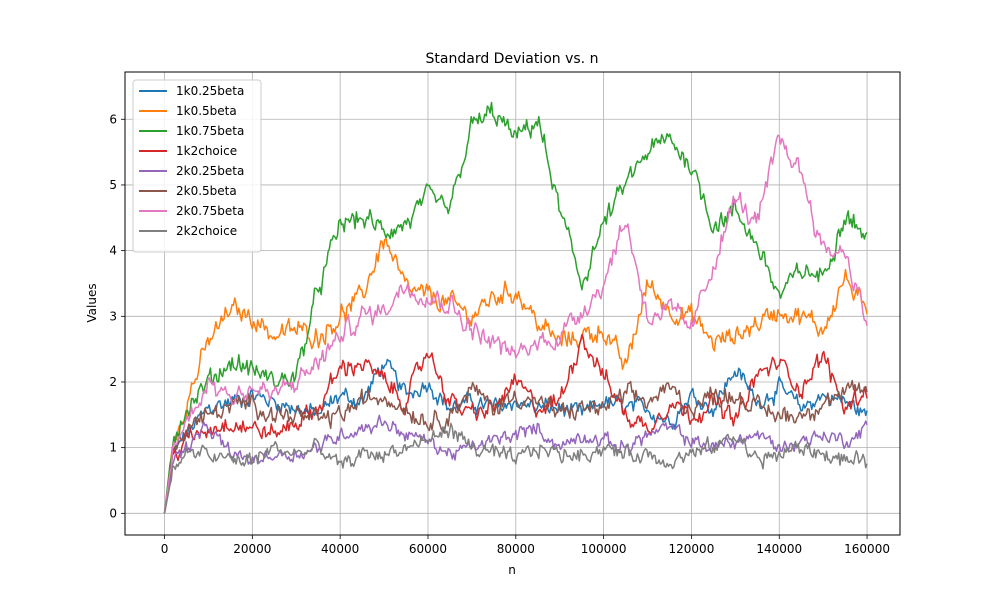  Describe the element at coordinates (692, 549) in the screenshot. I see `x-tick-label: 120000` at that location.